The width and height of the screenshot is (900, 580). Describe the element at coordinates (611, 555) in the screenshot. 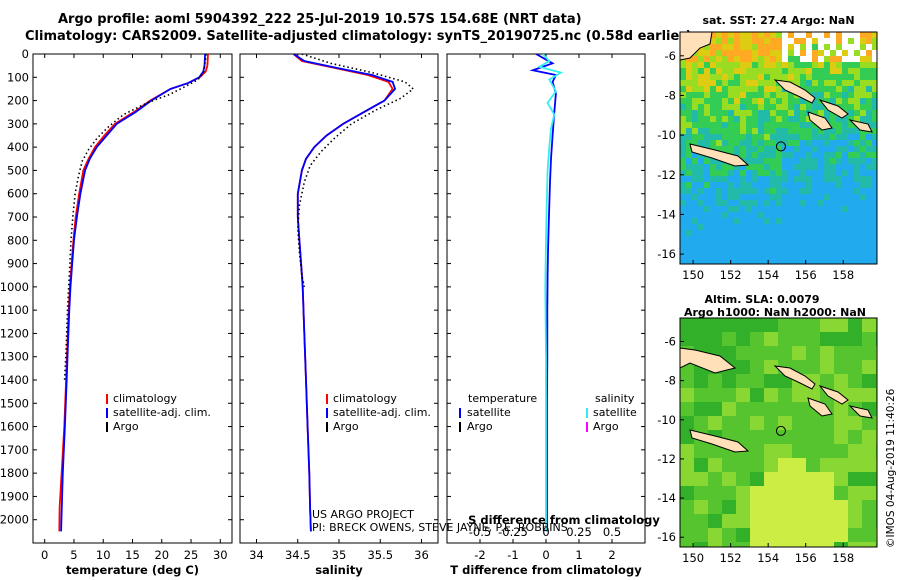

I see `x-tick-label: 2` at that location.